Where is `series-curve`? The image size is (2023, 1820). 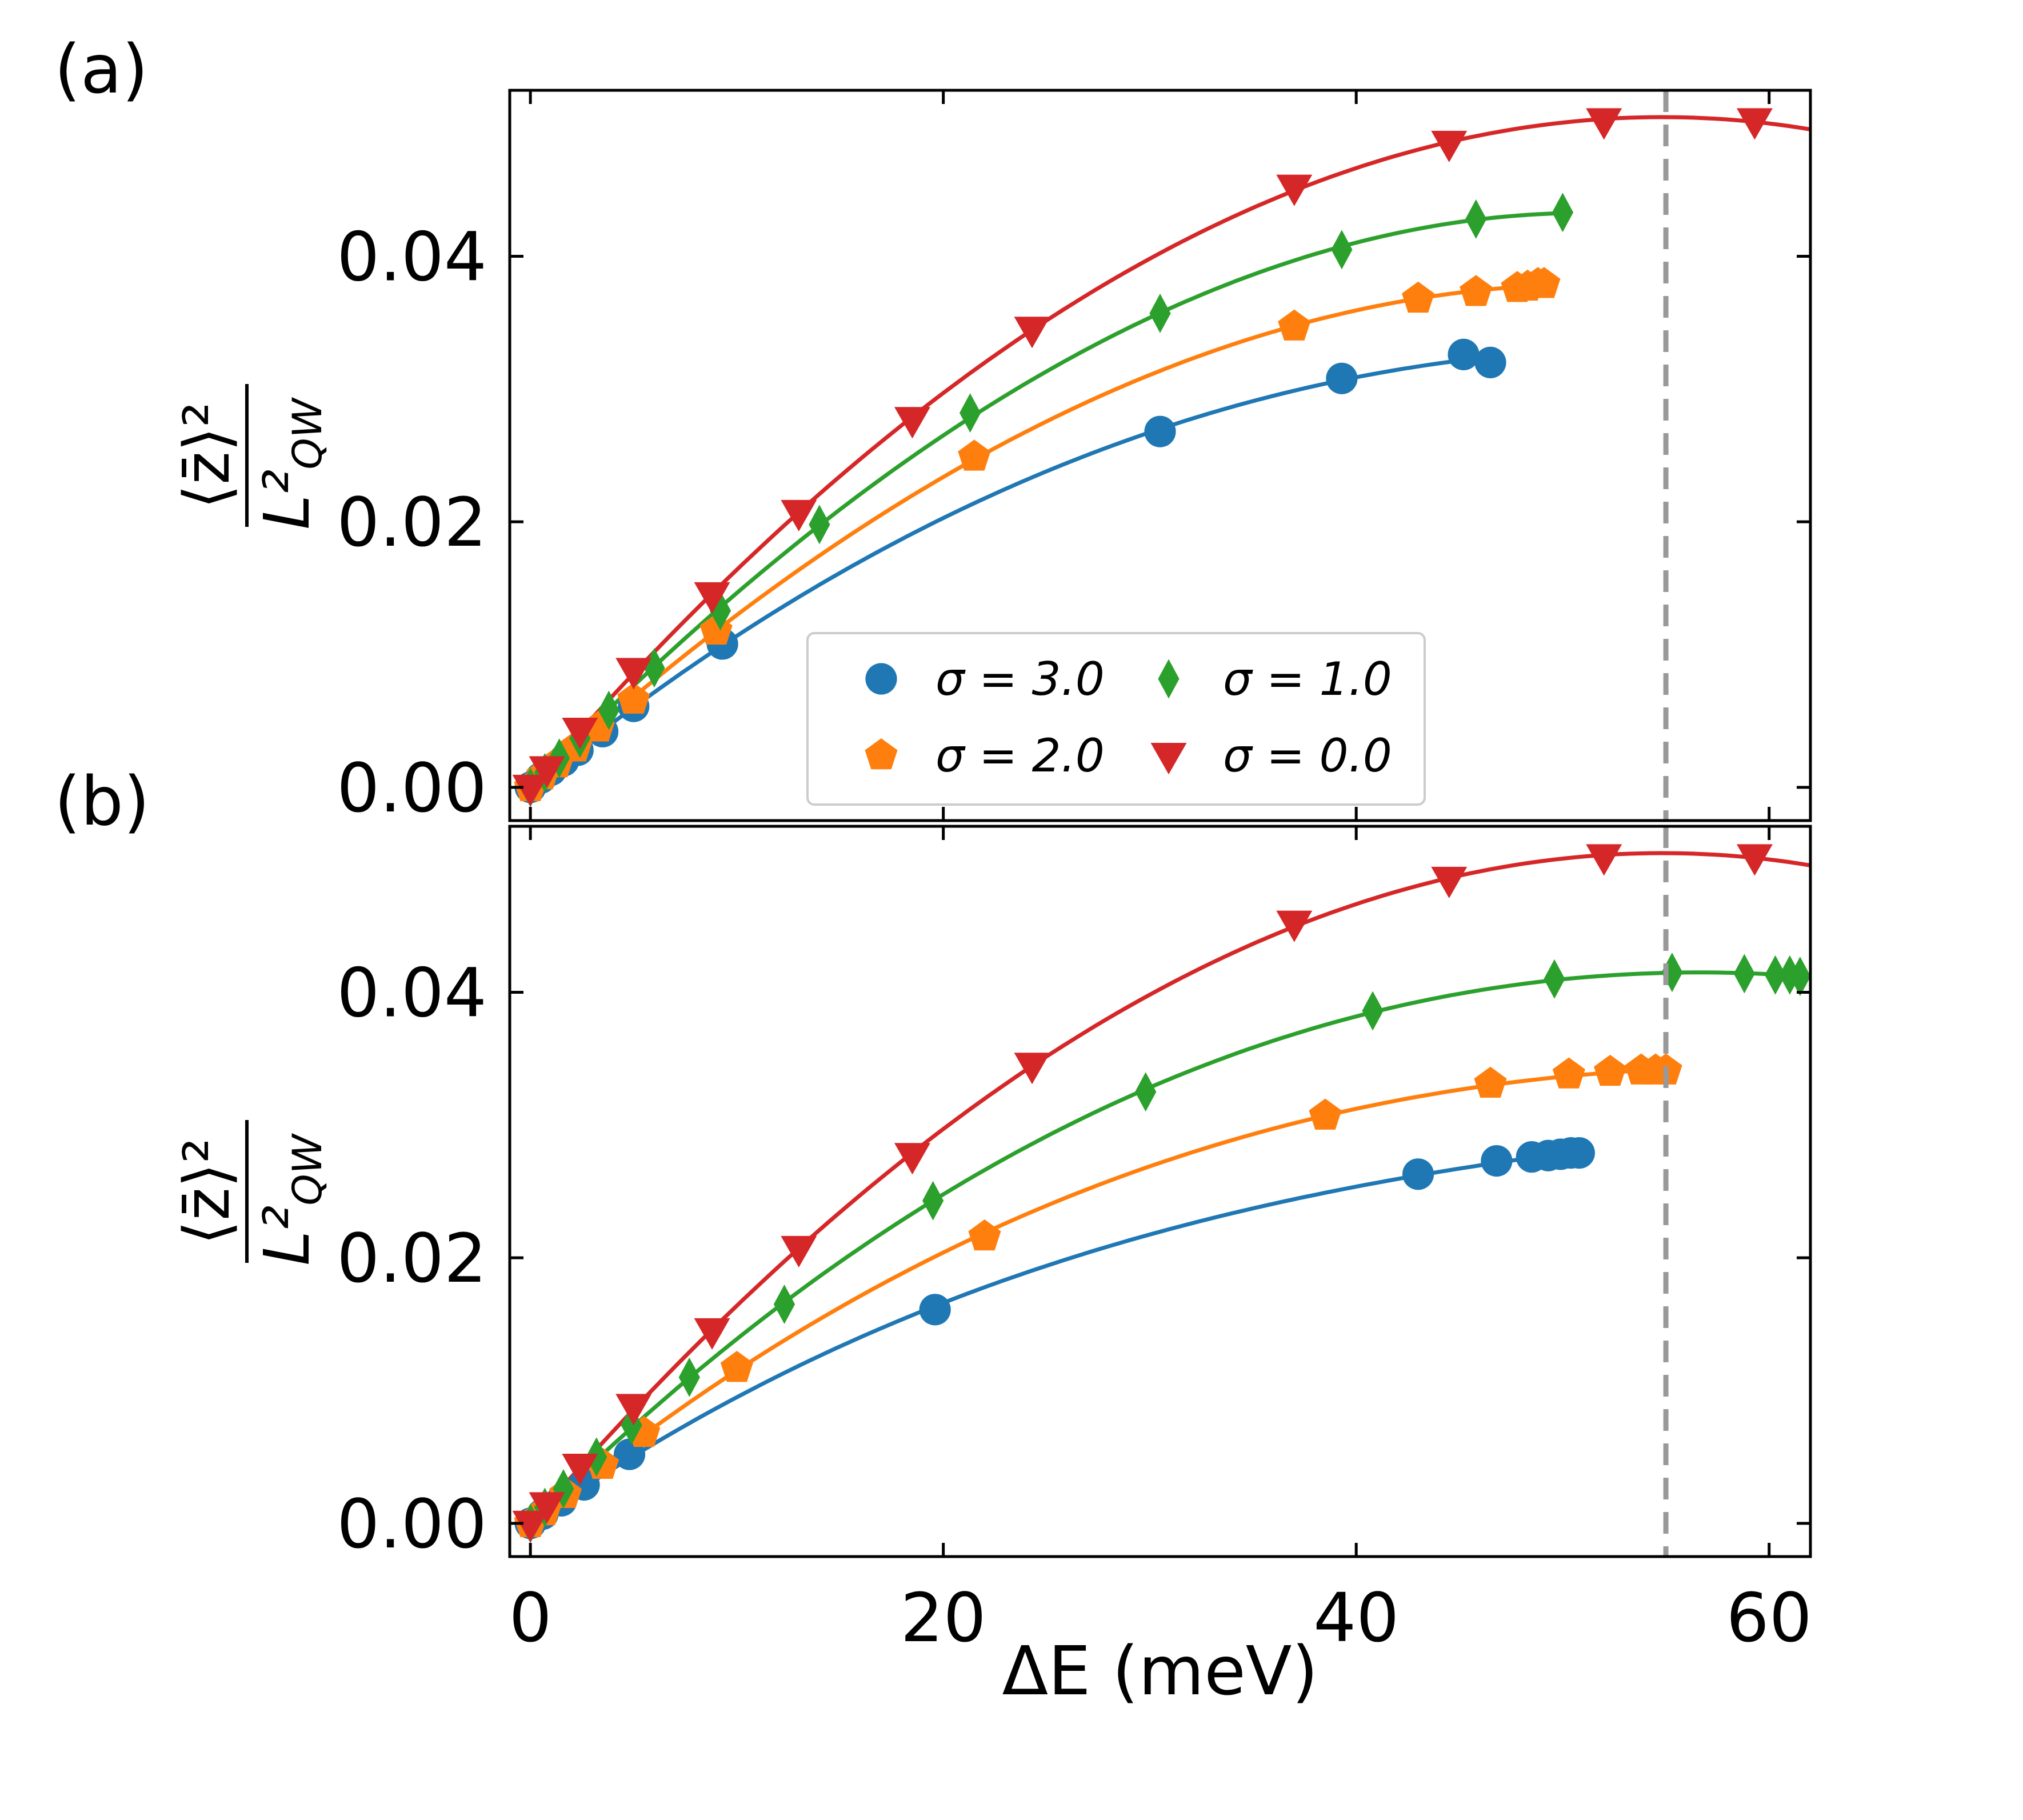
series-curve is located at coordinates (1037, 536).